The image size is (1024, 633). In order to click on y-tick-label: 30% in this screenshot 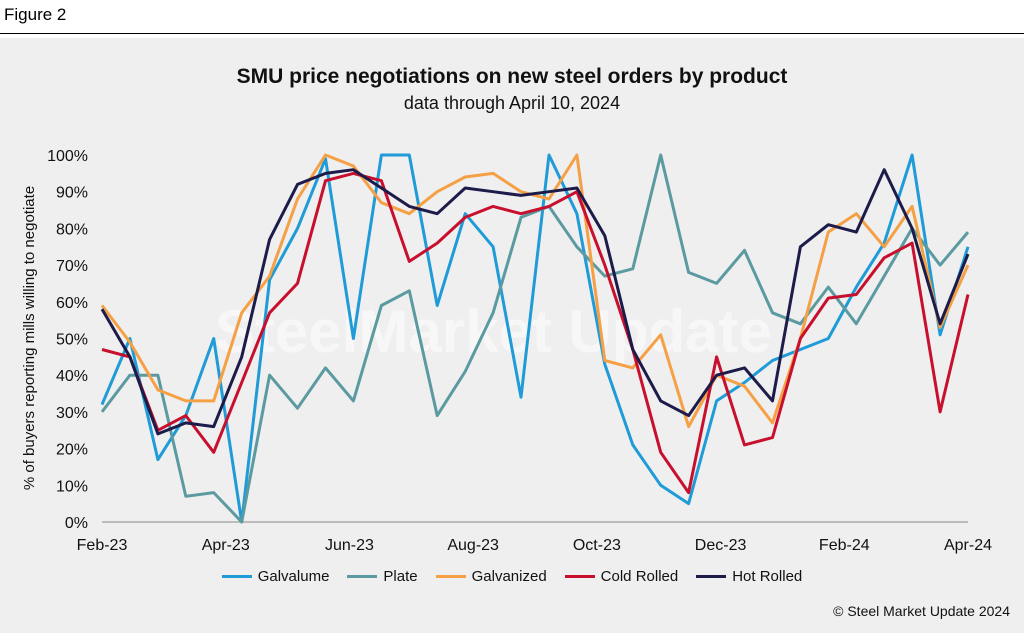, I will do `click(72, 413)`.